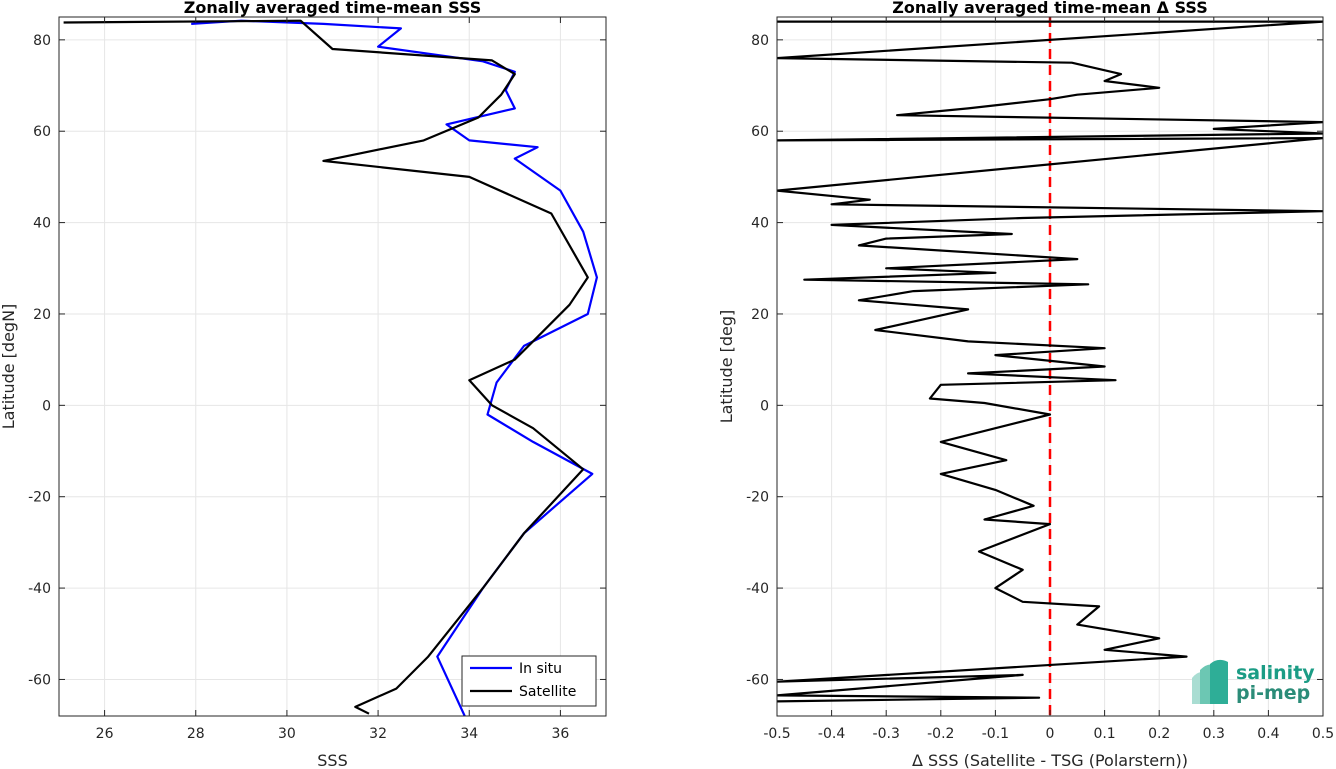  I want to click on x-tick-label-1: 28, so click(196, 734).